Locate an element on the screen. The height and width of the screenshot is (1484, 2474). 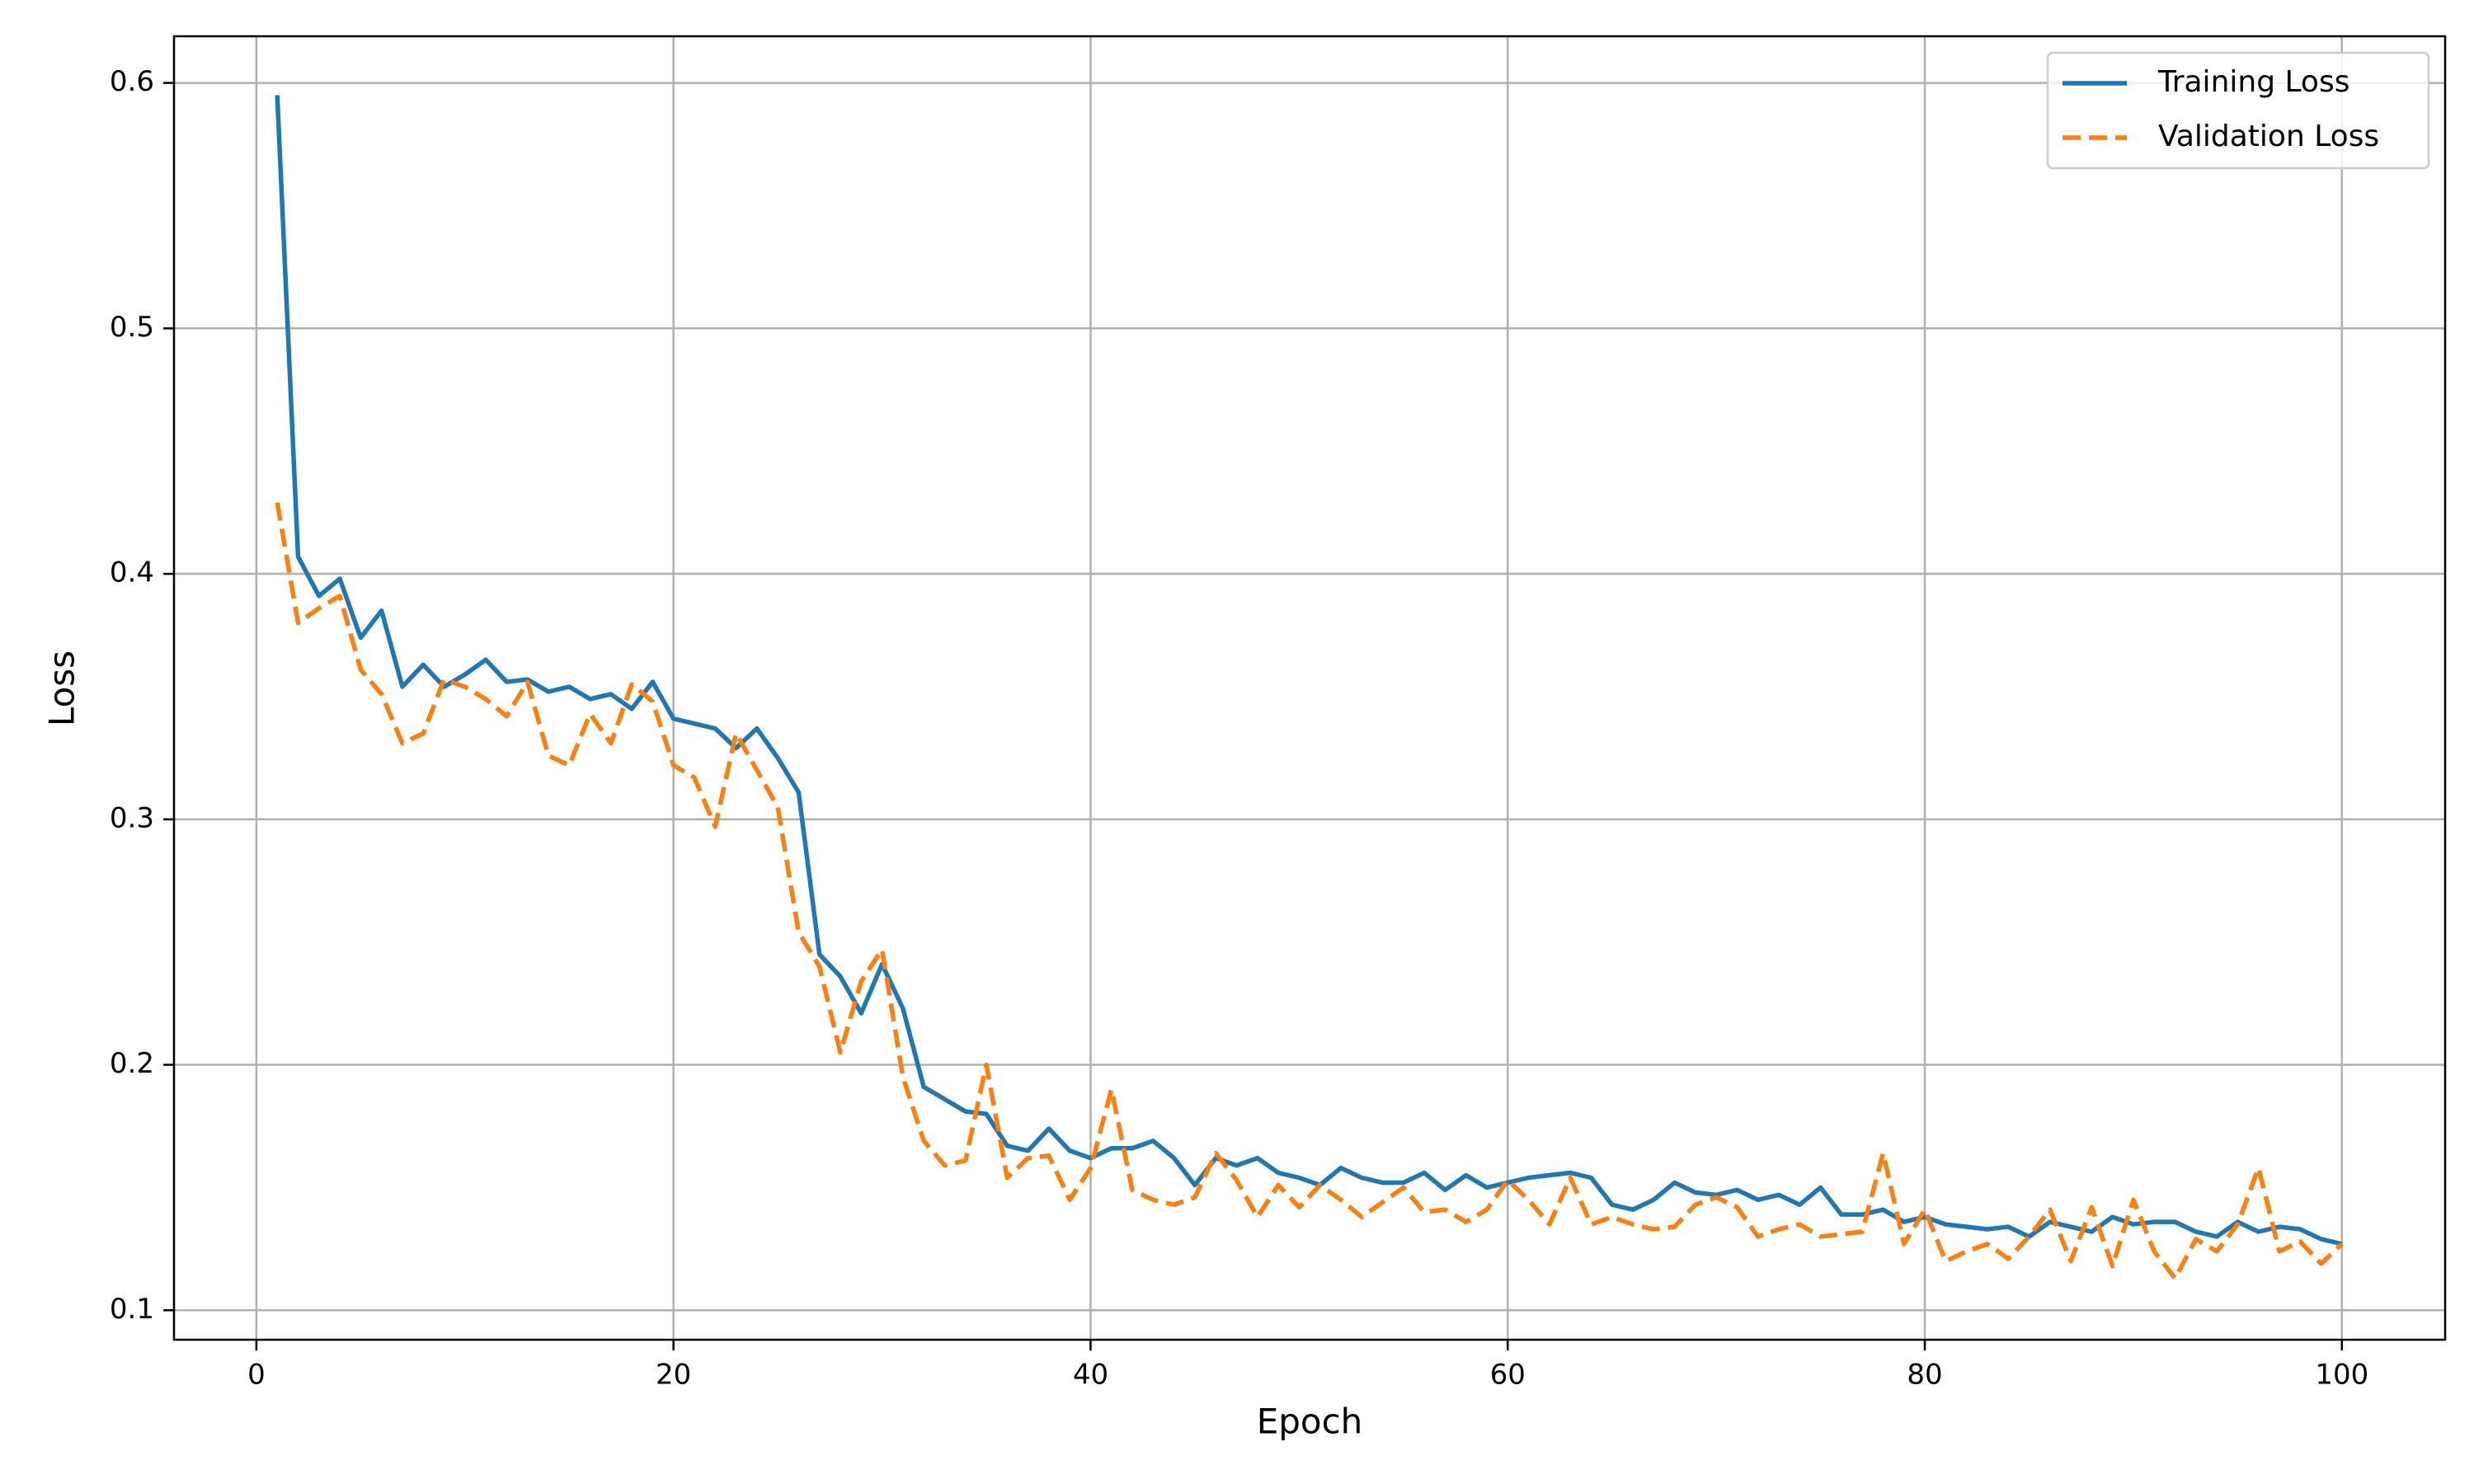
y-tick-label: 0.3 is located at coordinates (132, 817).